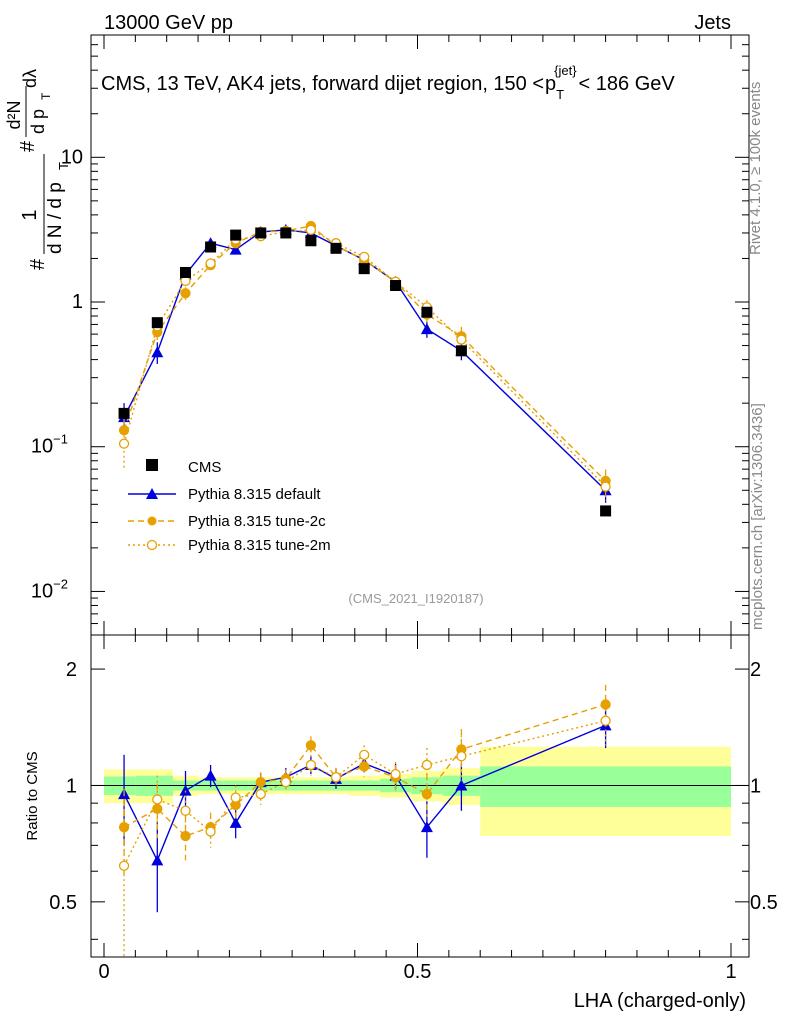 The width and height of the screenshot is (786, 1024). Describe the element at coordinates (103, 972) in the screenshot. I see `x-tick-label: 0` at that location.